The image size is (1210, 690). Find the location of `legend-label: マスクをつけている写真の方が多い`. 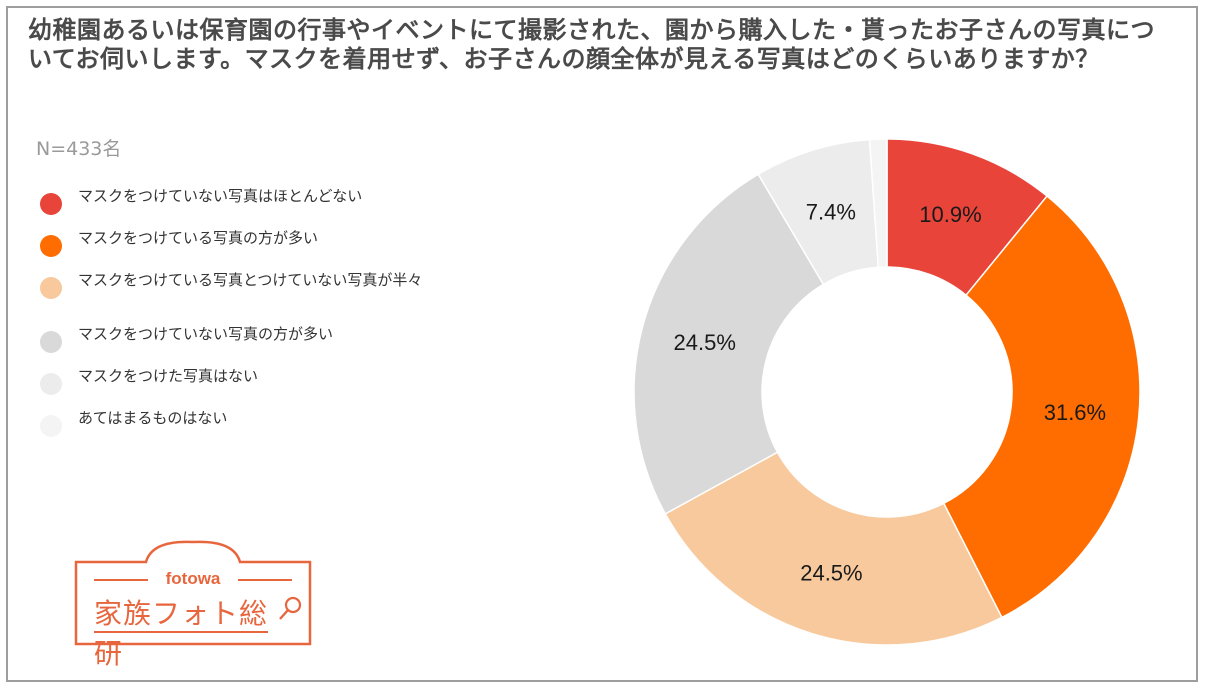

legend-label: マスクをつけている写真の方が多い is located at coordinates (198, 238).